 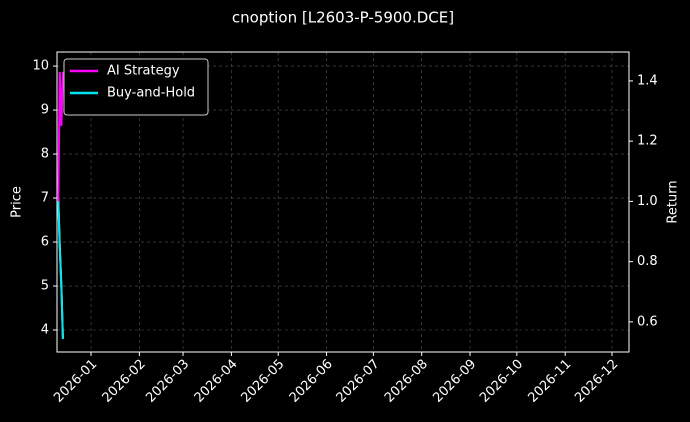 What do you see at coordinates (45, 242) in the screenshot?
I see `y-tick-label: 6` at bounding box center [45, 242].